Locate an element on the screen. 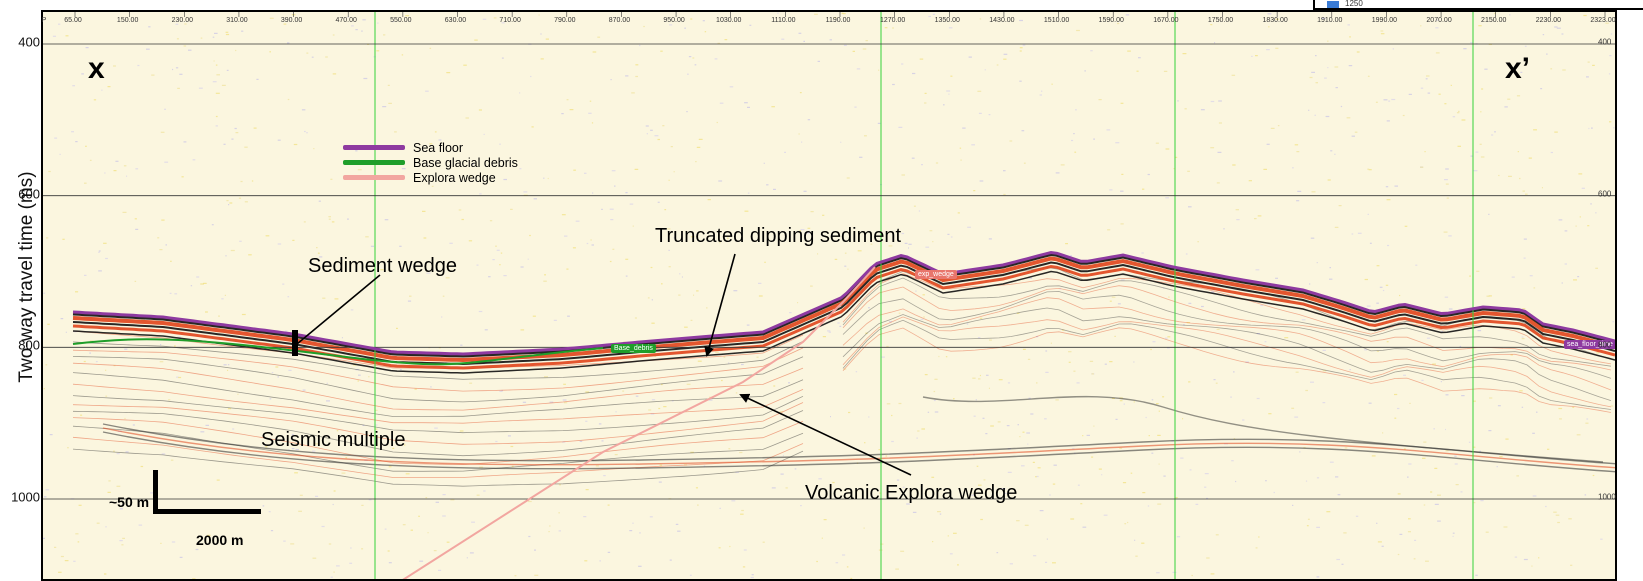 This screenshot has width=1643, height=581. horizon-tag-sea-floor-time: sea_floor_time is located at coordinates (1589, 344).